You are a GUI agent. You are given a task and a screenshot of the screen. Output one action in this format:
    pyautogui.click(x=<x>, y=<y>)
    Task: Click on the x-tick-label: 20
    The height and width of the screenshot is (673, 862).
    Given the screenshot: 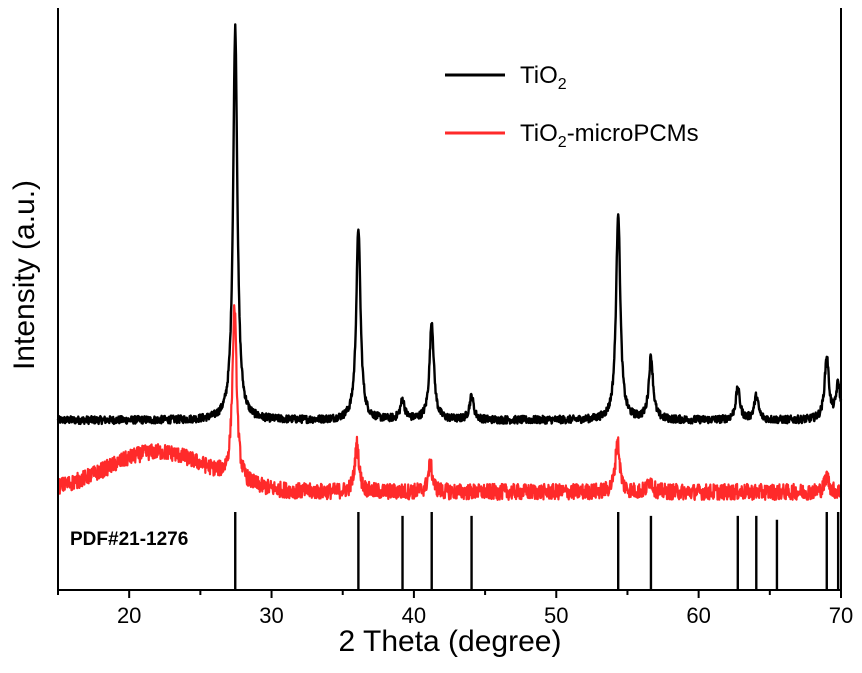 What is the action you would take?
    pyautogui.click(x=129, y=615)
    